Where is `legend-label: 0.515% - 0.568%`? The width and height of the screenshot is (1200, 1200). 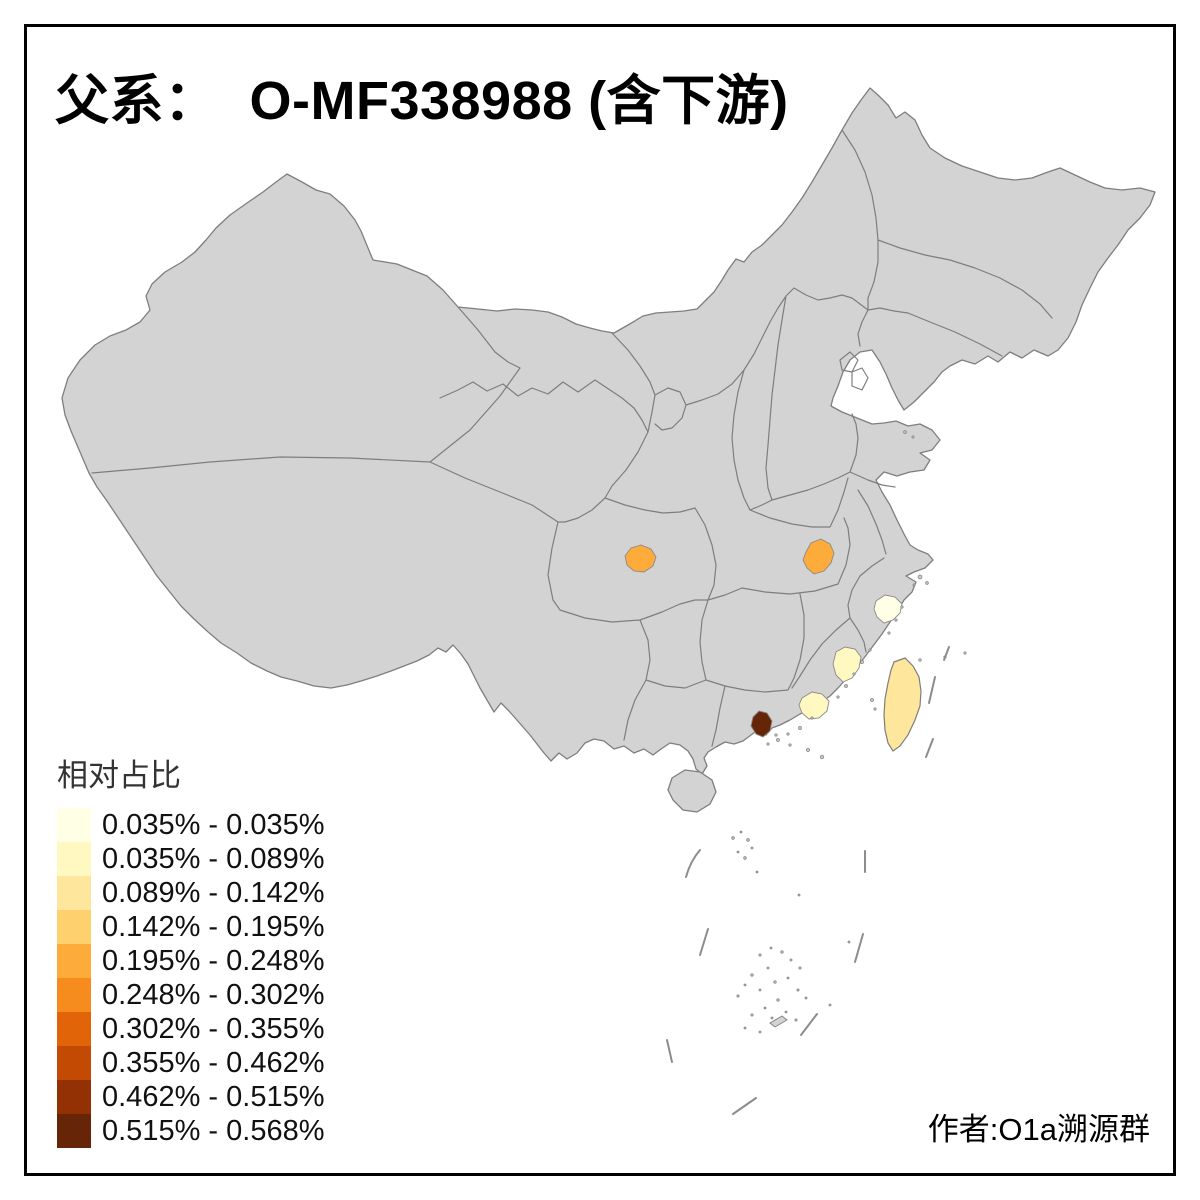
legend-label: 0.515% - 0.568% is located at coordinates (213, 1131).